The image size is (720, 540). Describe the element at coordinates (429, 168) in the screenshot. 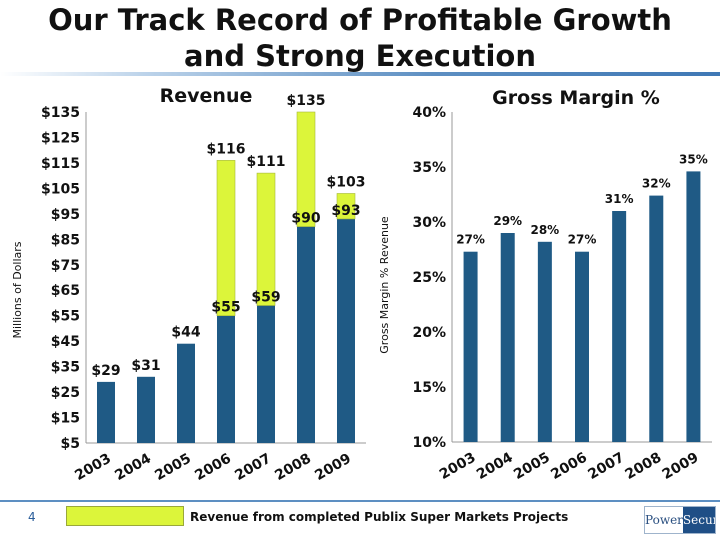

I see `gross-margin-y-tick: 35%` at that location.